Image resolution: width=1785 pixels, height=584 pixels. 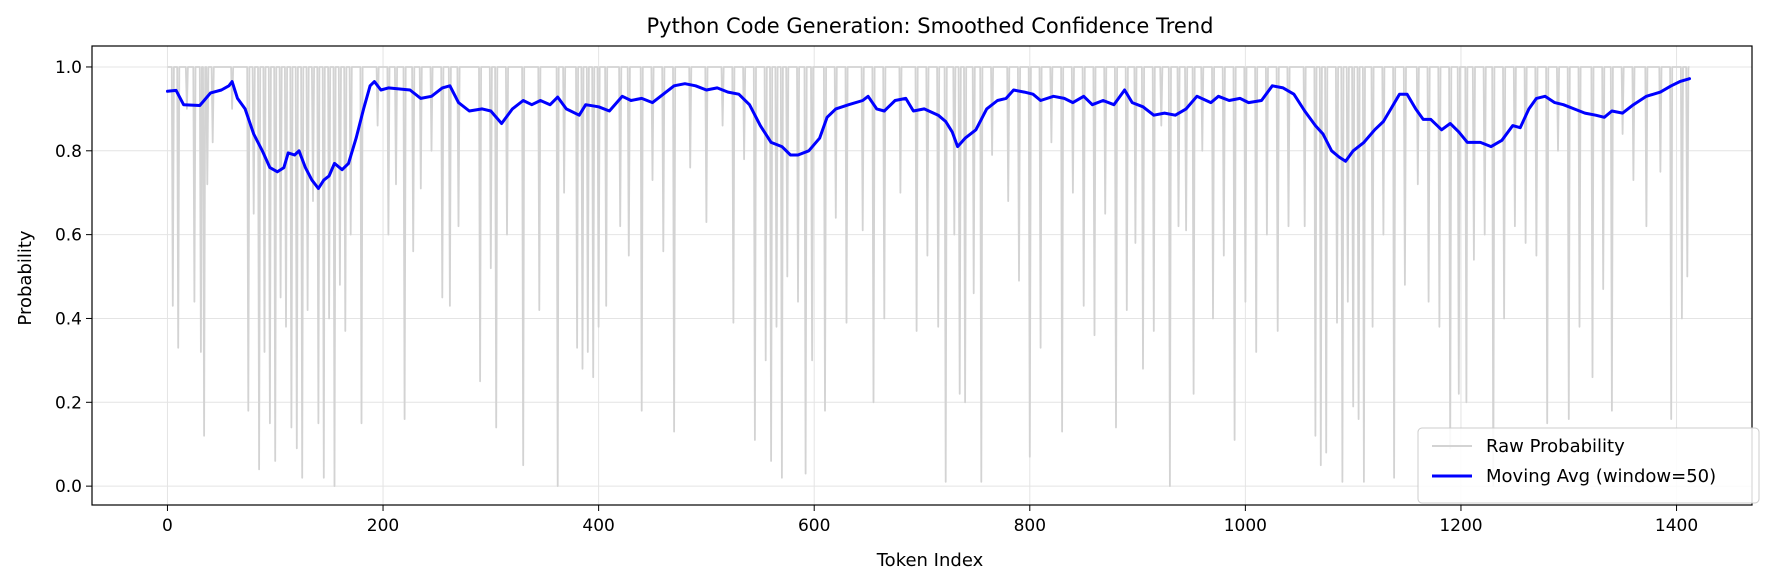 I want to click on y-tick-label-3: 0.6, so click(x=68, y=236).